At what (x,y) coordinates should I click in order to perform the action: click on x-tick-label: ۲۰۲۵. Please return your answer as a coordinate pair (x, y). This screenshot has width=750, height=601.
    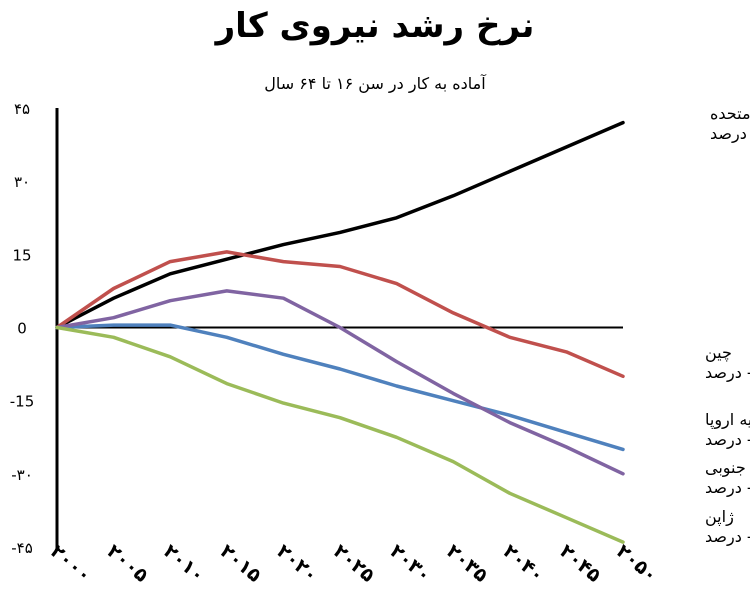
    Looking at the image, I should click on (354, 563).